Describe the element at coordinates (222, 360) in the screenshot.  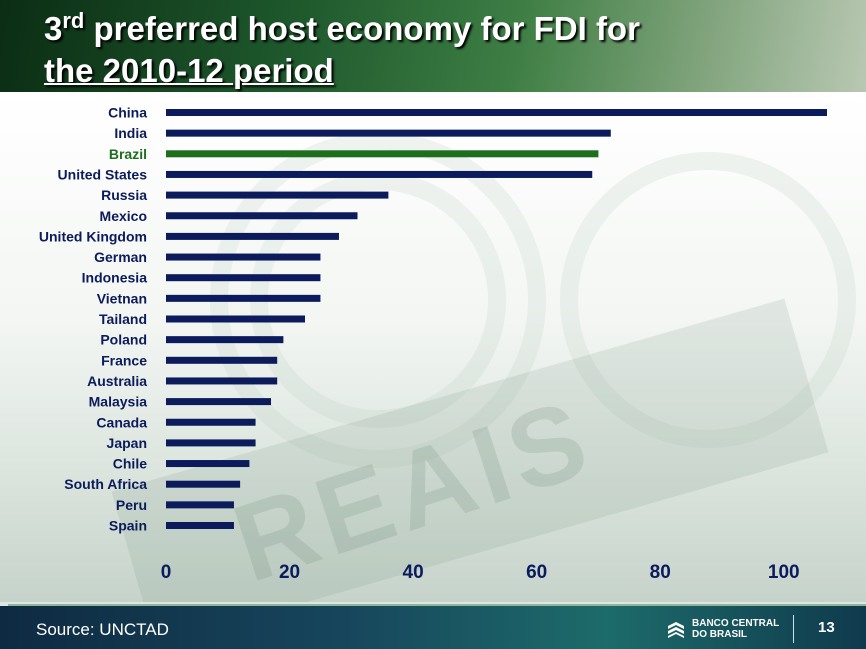
I see `bar-france` at that location.